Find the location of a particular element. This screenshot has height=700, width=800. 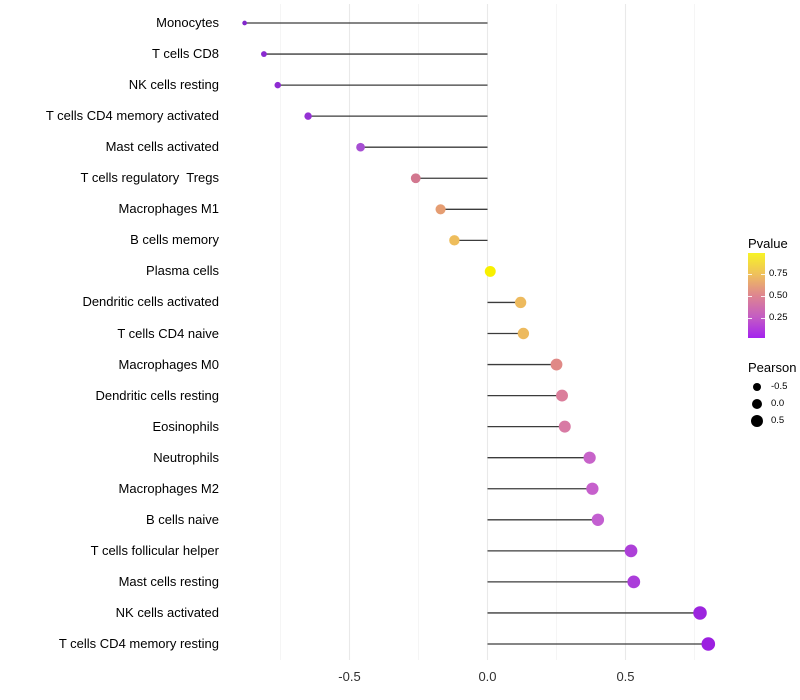

pvalue-colorbar is located at coordinates (756, 295).